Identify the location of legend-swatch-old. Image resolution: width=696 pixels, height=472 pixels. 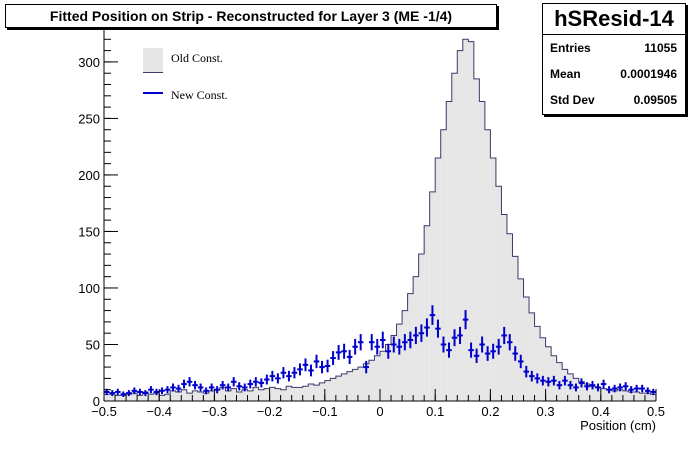
(153, 60).